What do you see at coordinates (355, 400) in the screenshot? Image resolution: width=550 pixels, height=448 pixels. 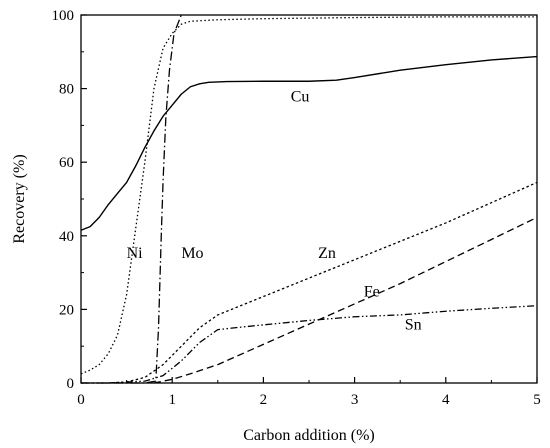 I see `x-tick-label: 3` at bounding box center [355, 400].